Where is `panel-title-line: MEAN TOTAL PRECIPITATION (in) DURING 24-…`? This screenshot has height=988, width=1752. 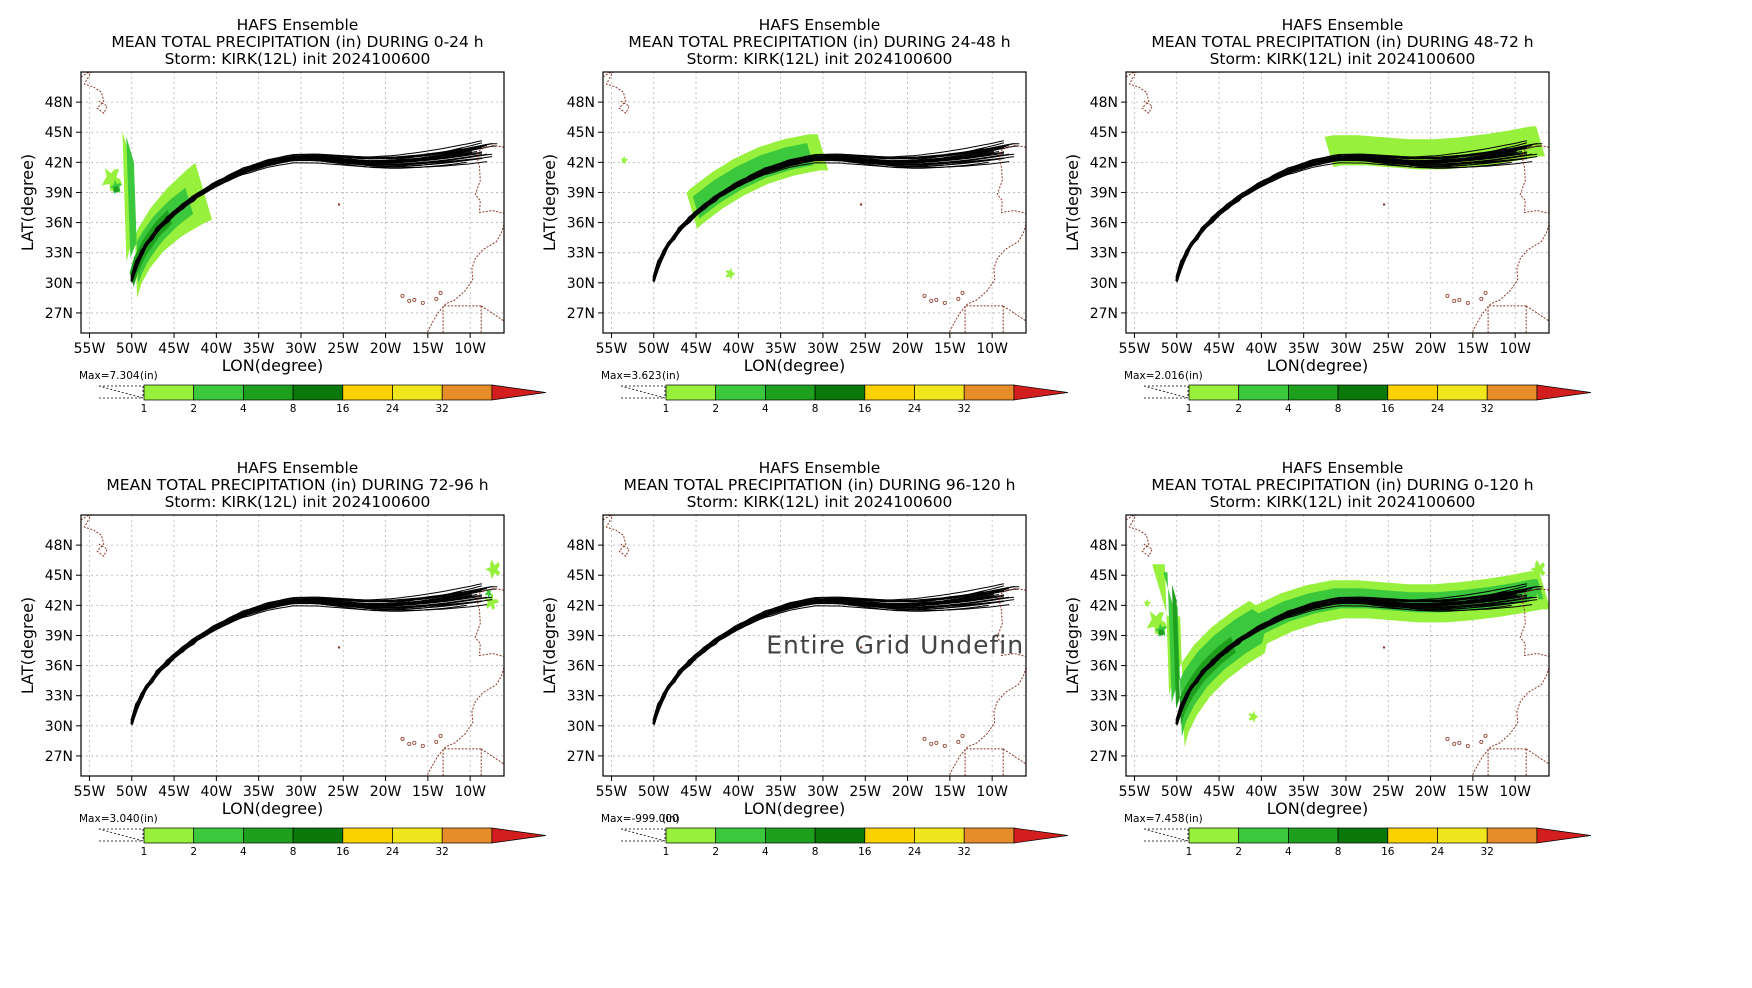 panel-title-line: MEAN TOTAL PRECIPITATION (in) DURING 24-… is located at coordinates (819, 42).